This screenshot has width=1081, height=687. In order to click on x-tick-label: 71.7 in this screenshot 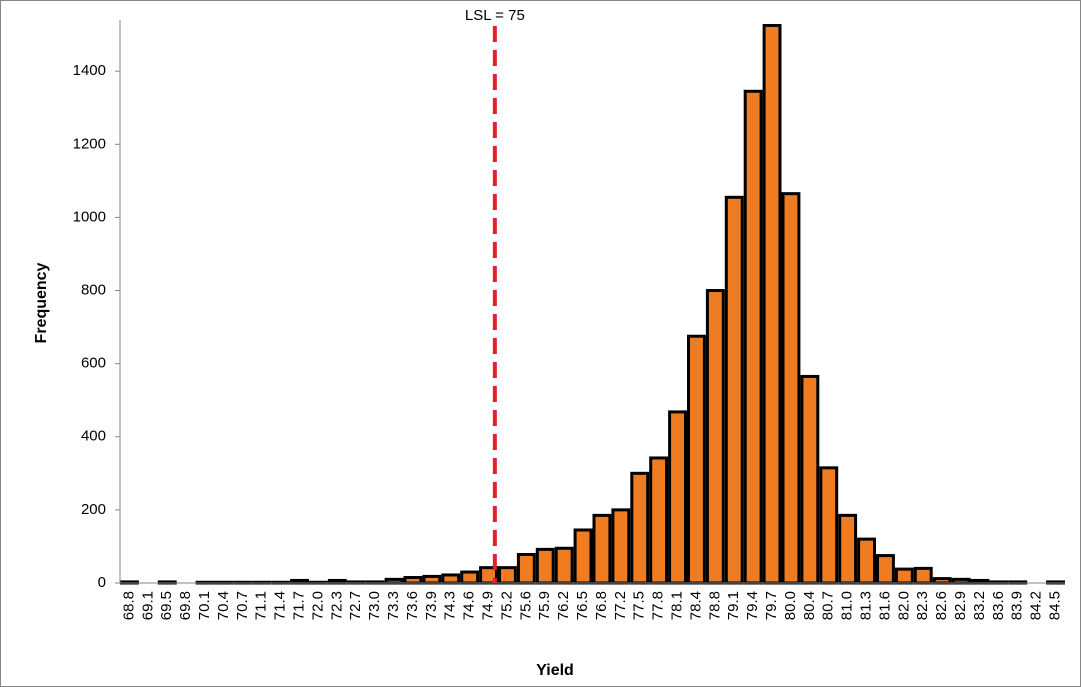, I will do `click(299, 605)`.